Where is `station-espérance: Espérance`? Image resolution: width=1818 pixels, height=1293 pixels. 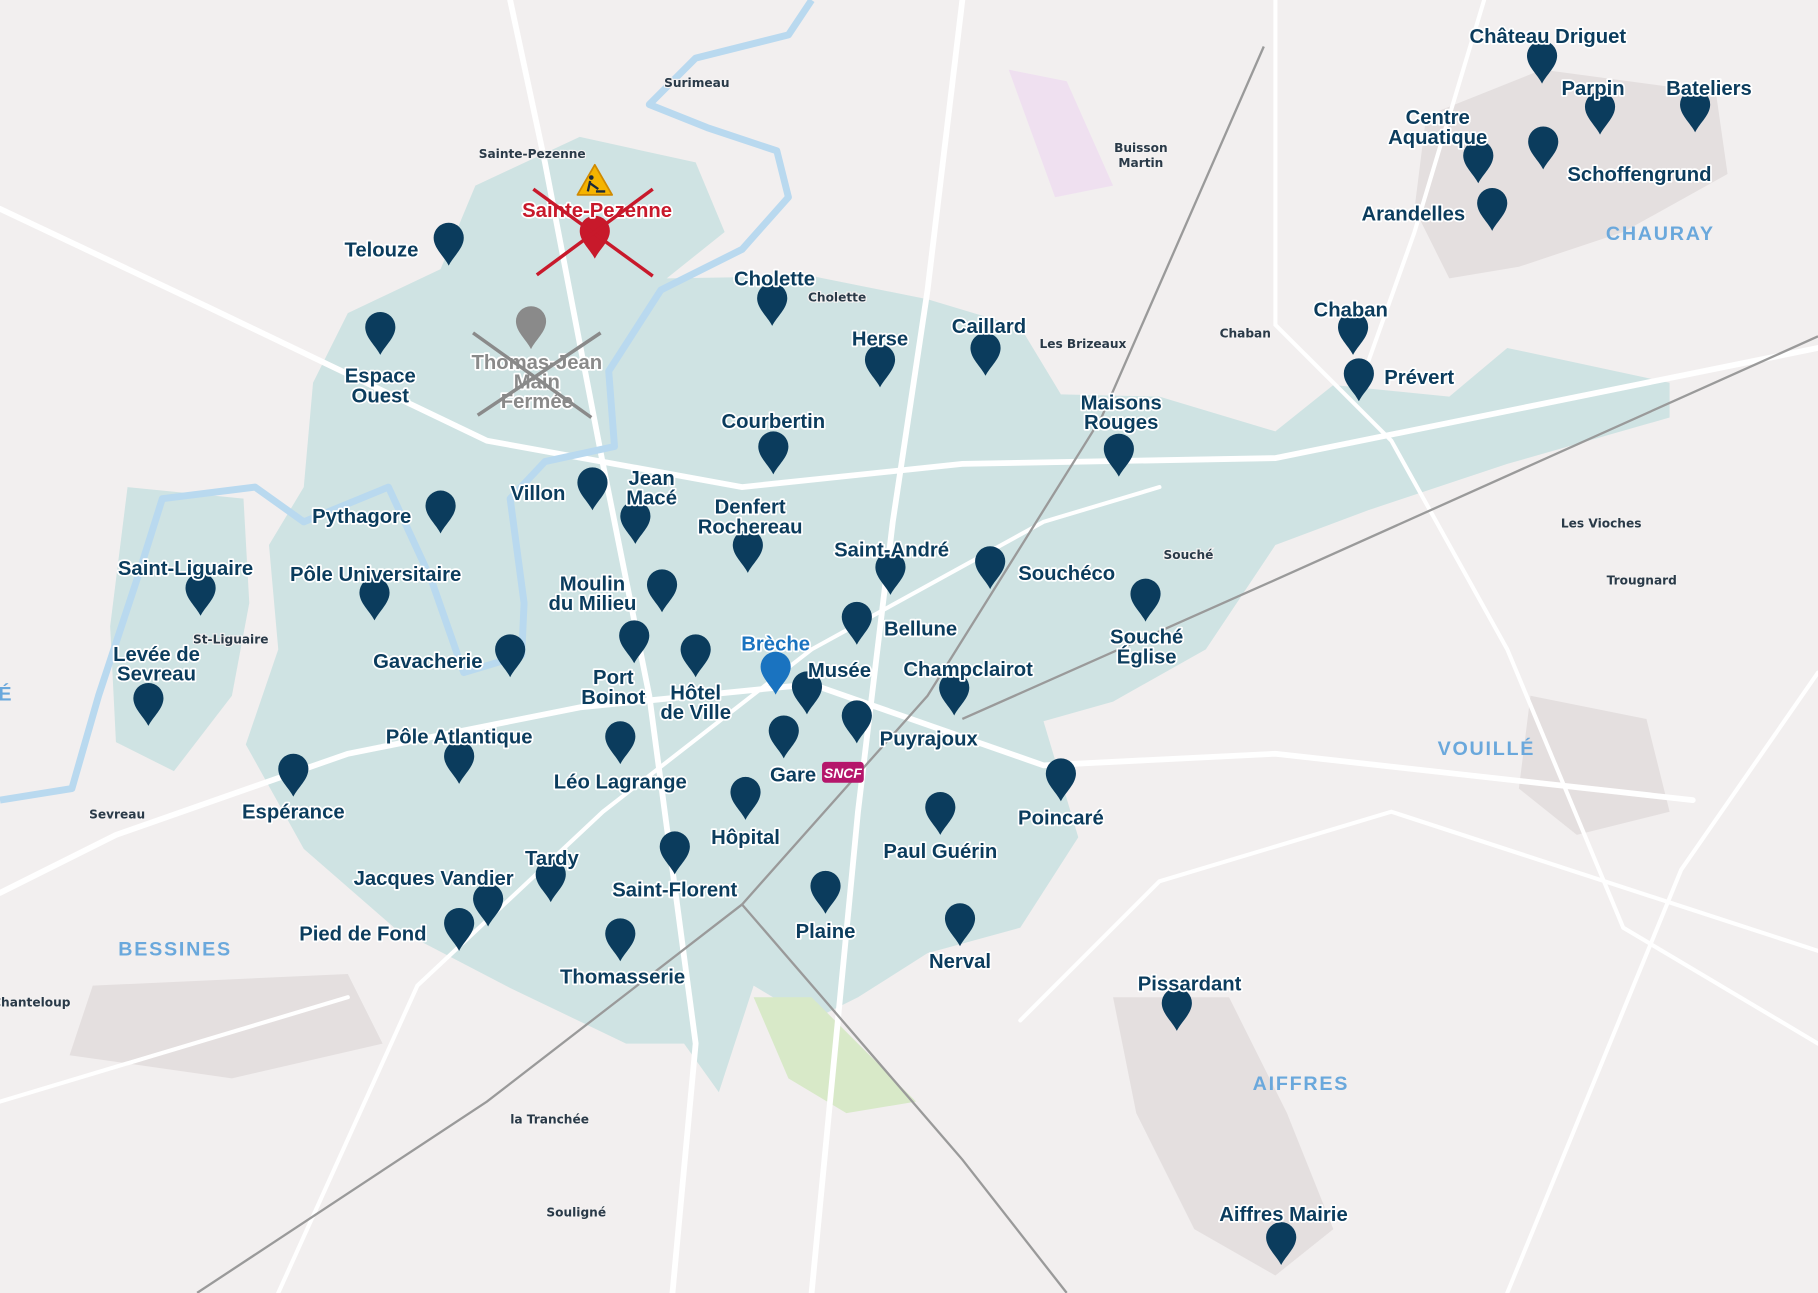 station-espérance: Espérance is located at coordinates (293, 789).